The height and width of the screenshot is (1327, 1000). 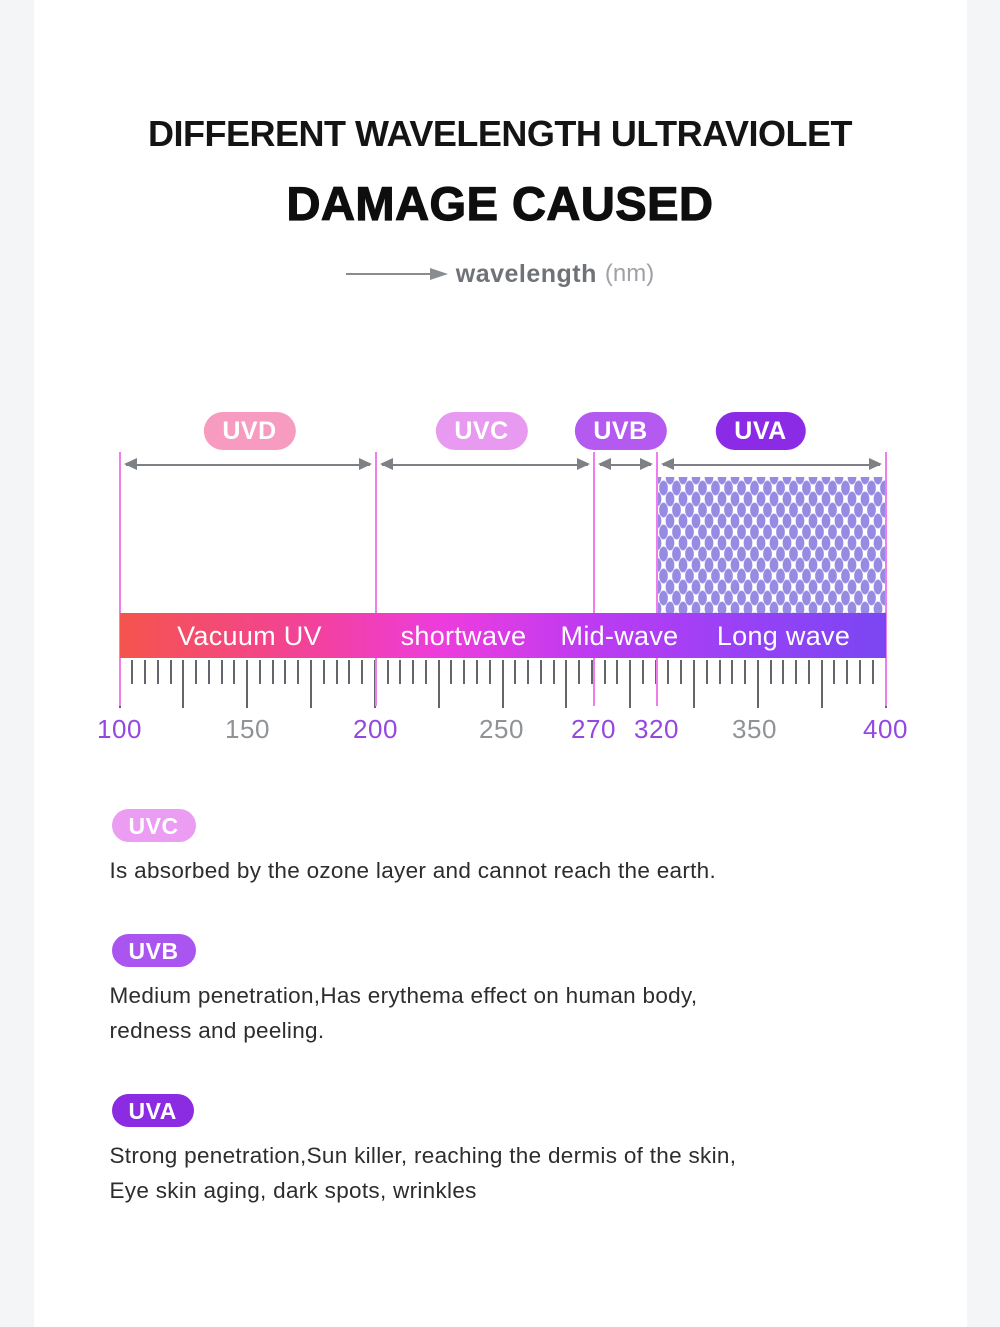 I want to click on scale-number-150: 150, so click(x=247, y=729).